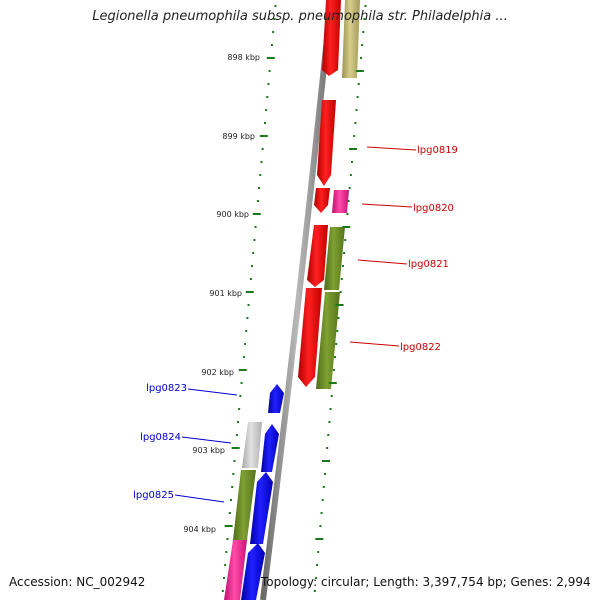  Describe the element at coordinates (420, 347) in the screenshot. I see `gene-label-lpg0822: lpg0822` at that location.